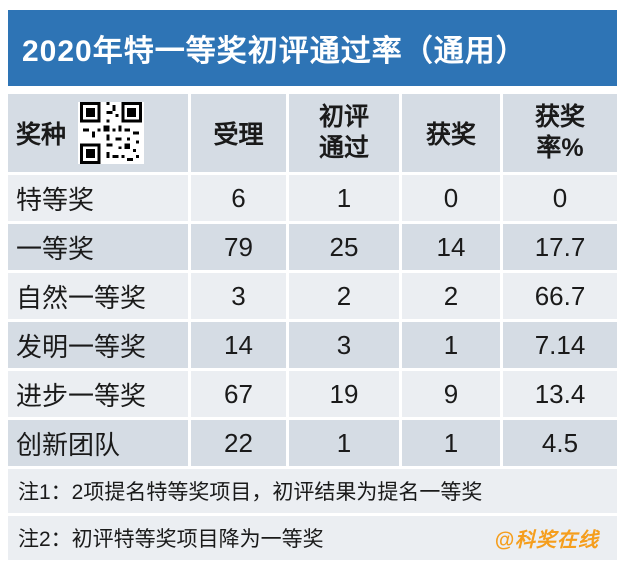 This screenshot has height=567, width=625. I want to click on column-header-label: 获奖率%, so click(559, 132).